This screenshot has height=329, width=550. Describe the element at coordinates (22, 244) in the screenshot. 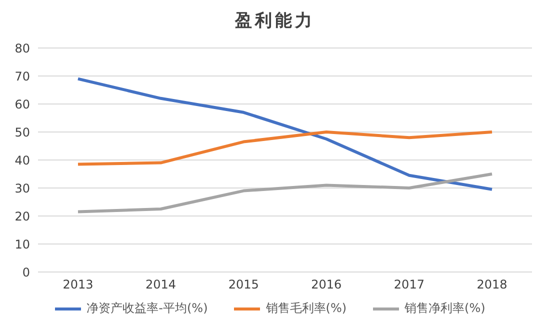

I see `y-tick-label: 10` at that location.